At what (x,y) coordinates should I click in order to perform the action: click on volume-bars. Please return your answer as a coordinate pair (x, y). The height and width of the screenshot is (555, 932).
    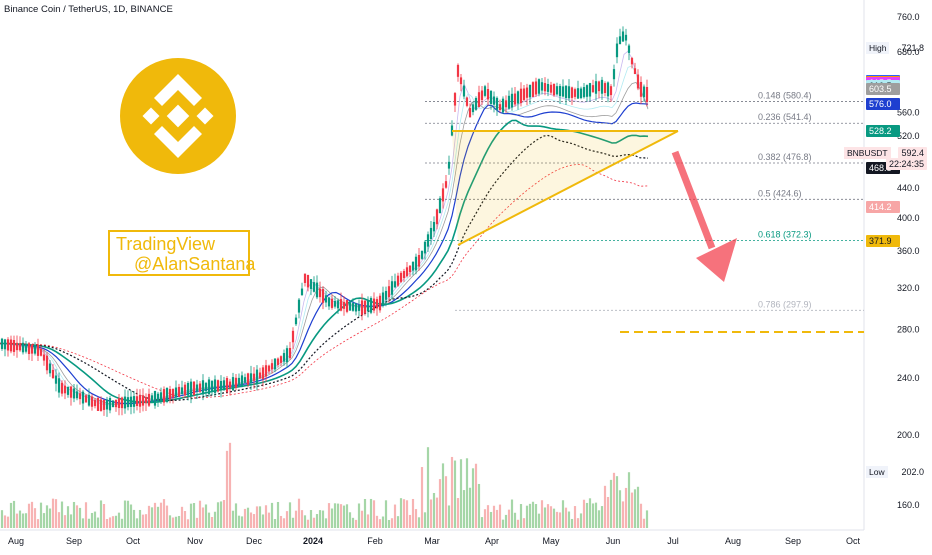
    Looking at the image, I should click on (324, 485).